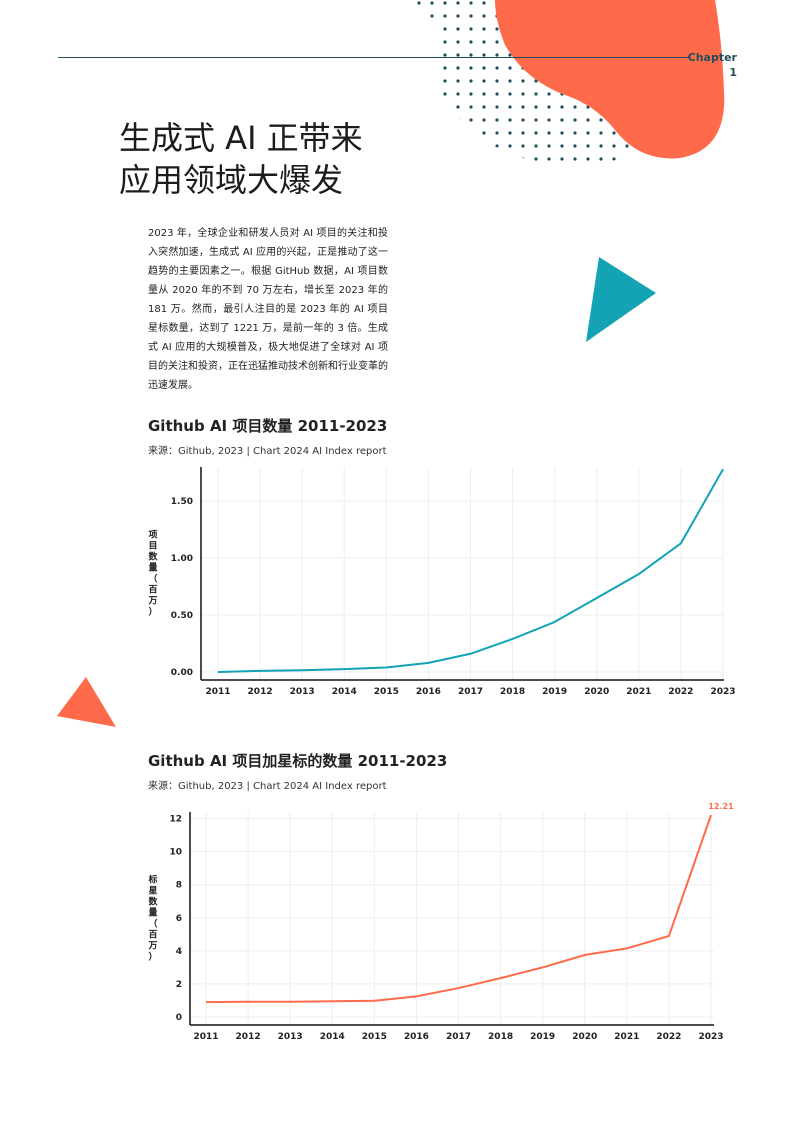 The height and width of the screenshot is (1122, 793). I want to click on header-rule, so click(374, 57).